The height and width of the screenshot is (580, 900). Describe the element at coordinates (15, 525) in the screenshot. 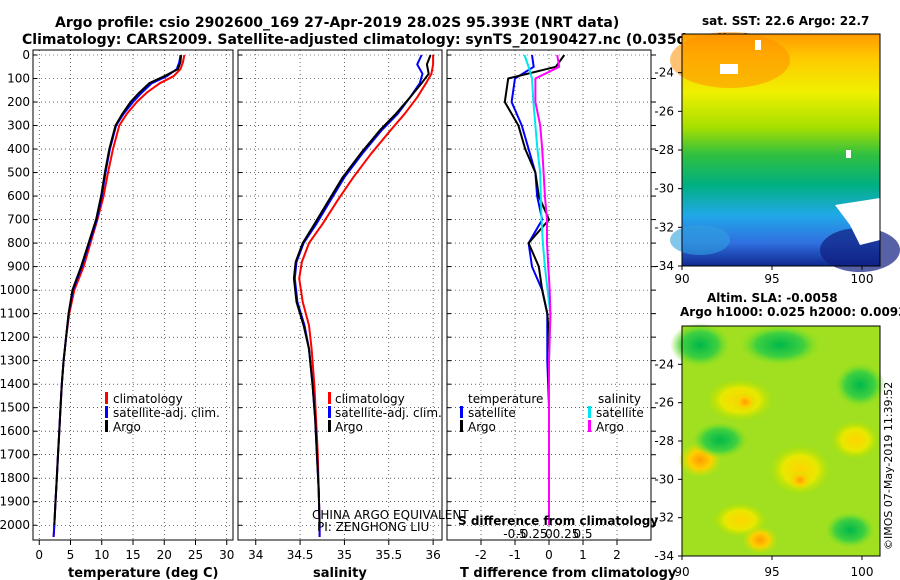

I see `depth-tick-label: 2000` at that location.